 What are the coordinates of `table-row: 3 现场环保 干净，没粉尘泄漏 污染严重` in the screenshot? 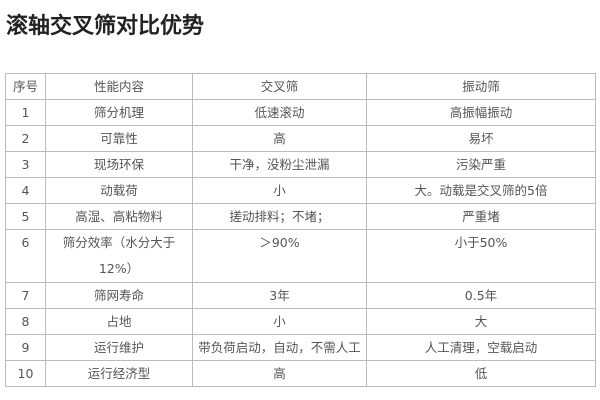 It's located at (300, 164).